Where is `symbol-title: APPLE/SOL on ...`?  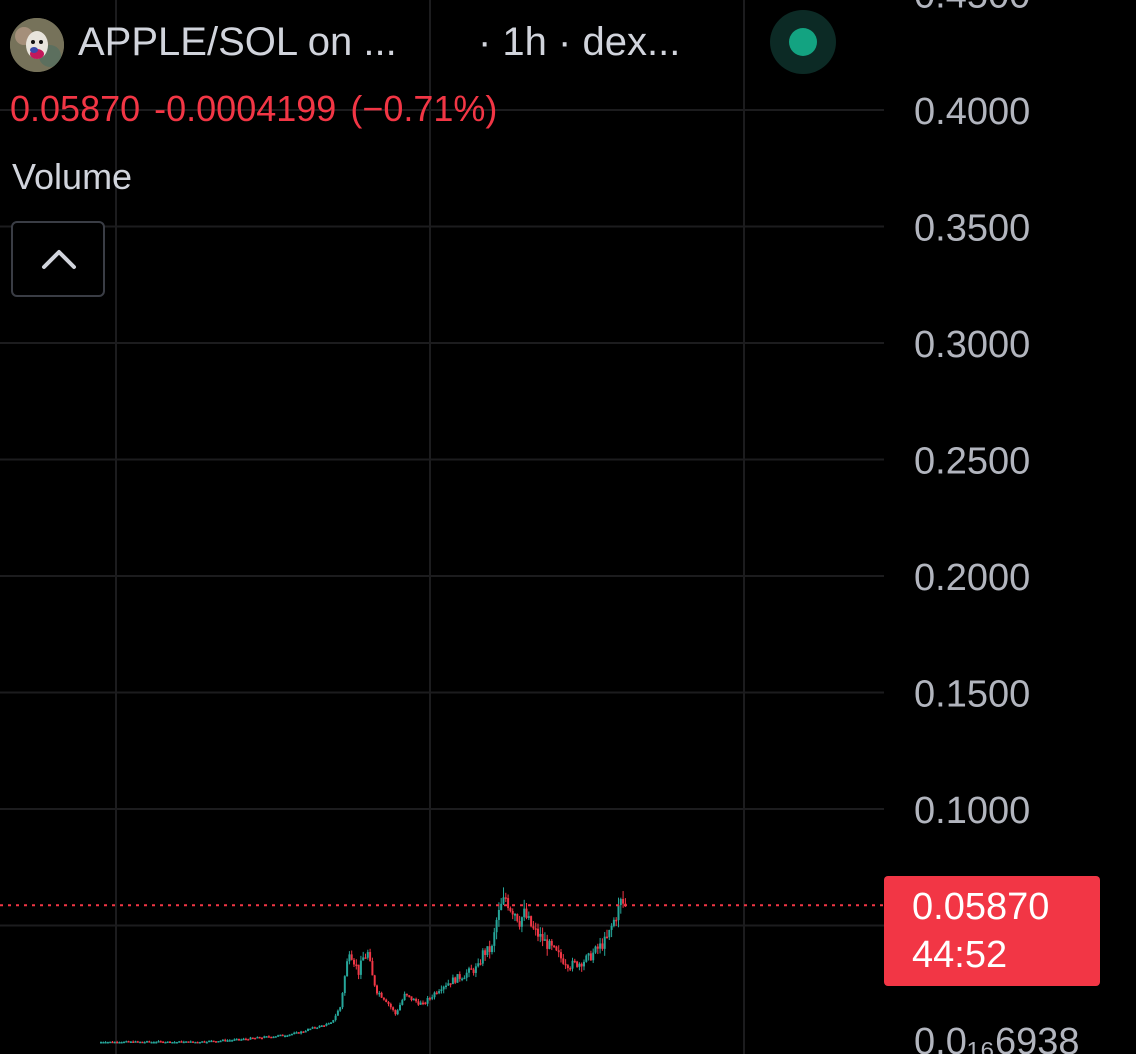
symbol-title: APPLE/SOL on ... is located at coordinates (237, 42).